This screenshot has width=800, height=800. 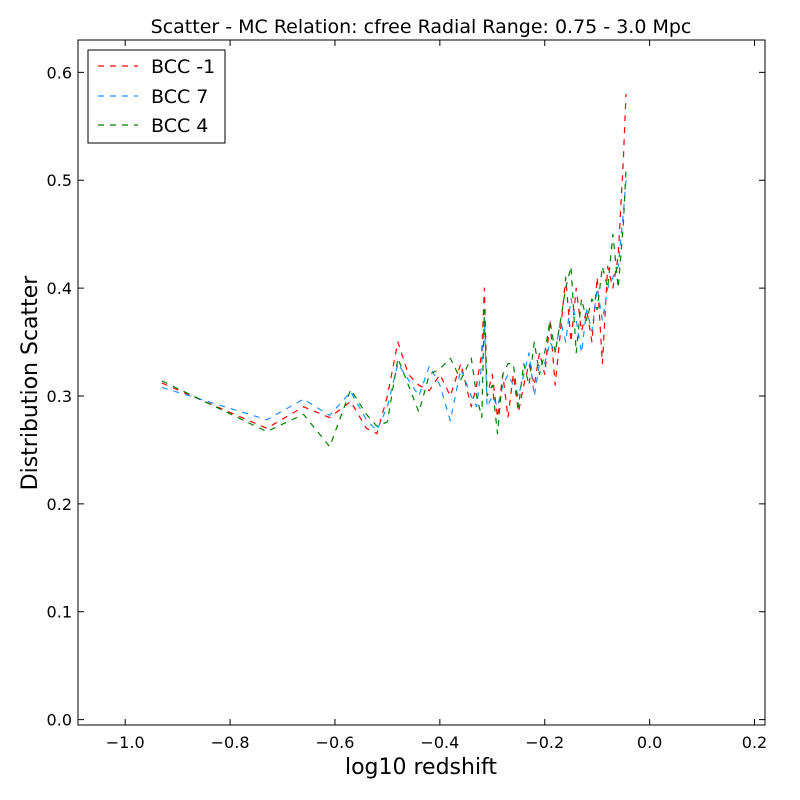 I want to click on x-tick-label: −0.4, so click(x=439, y=742).